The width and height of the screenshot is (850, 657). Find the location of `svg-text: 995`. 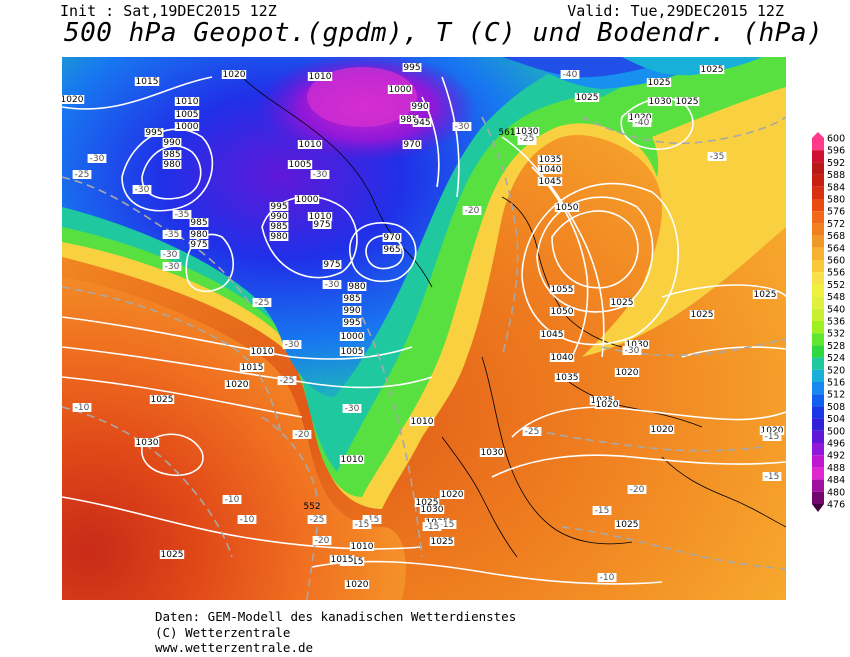

svg-text: 995 is located at coordinates (351, 323).